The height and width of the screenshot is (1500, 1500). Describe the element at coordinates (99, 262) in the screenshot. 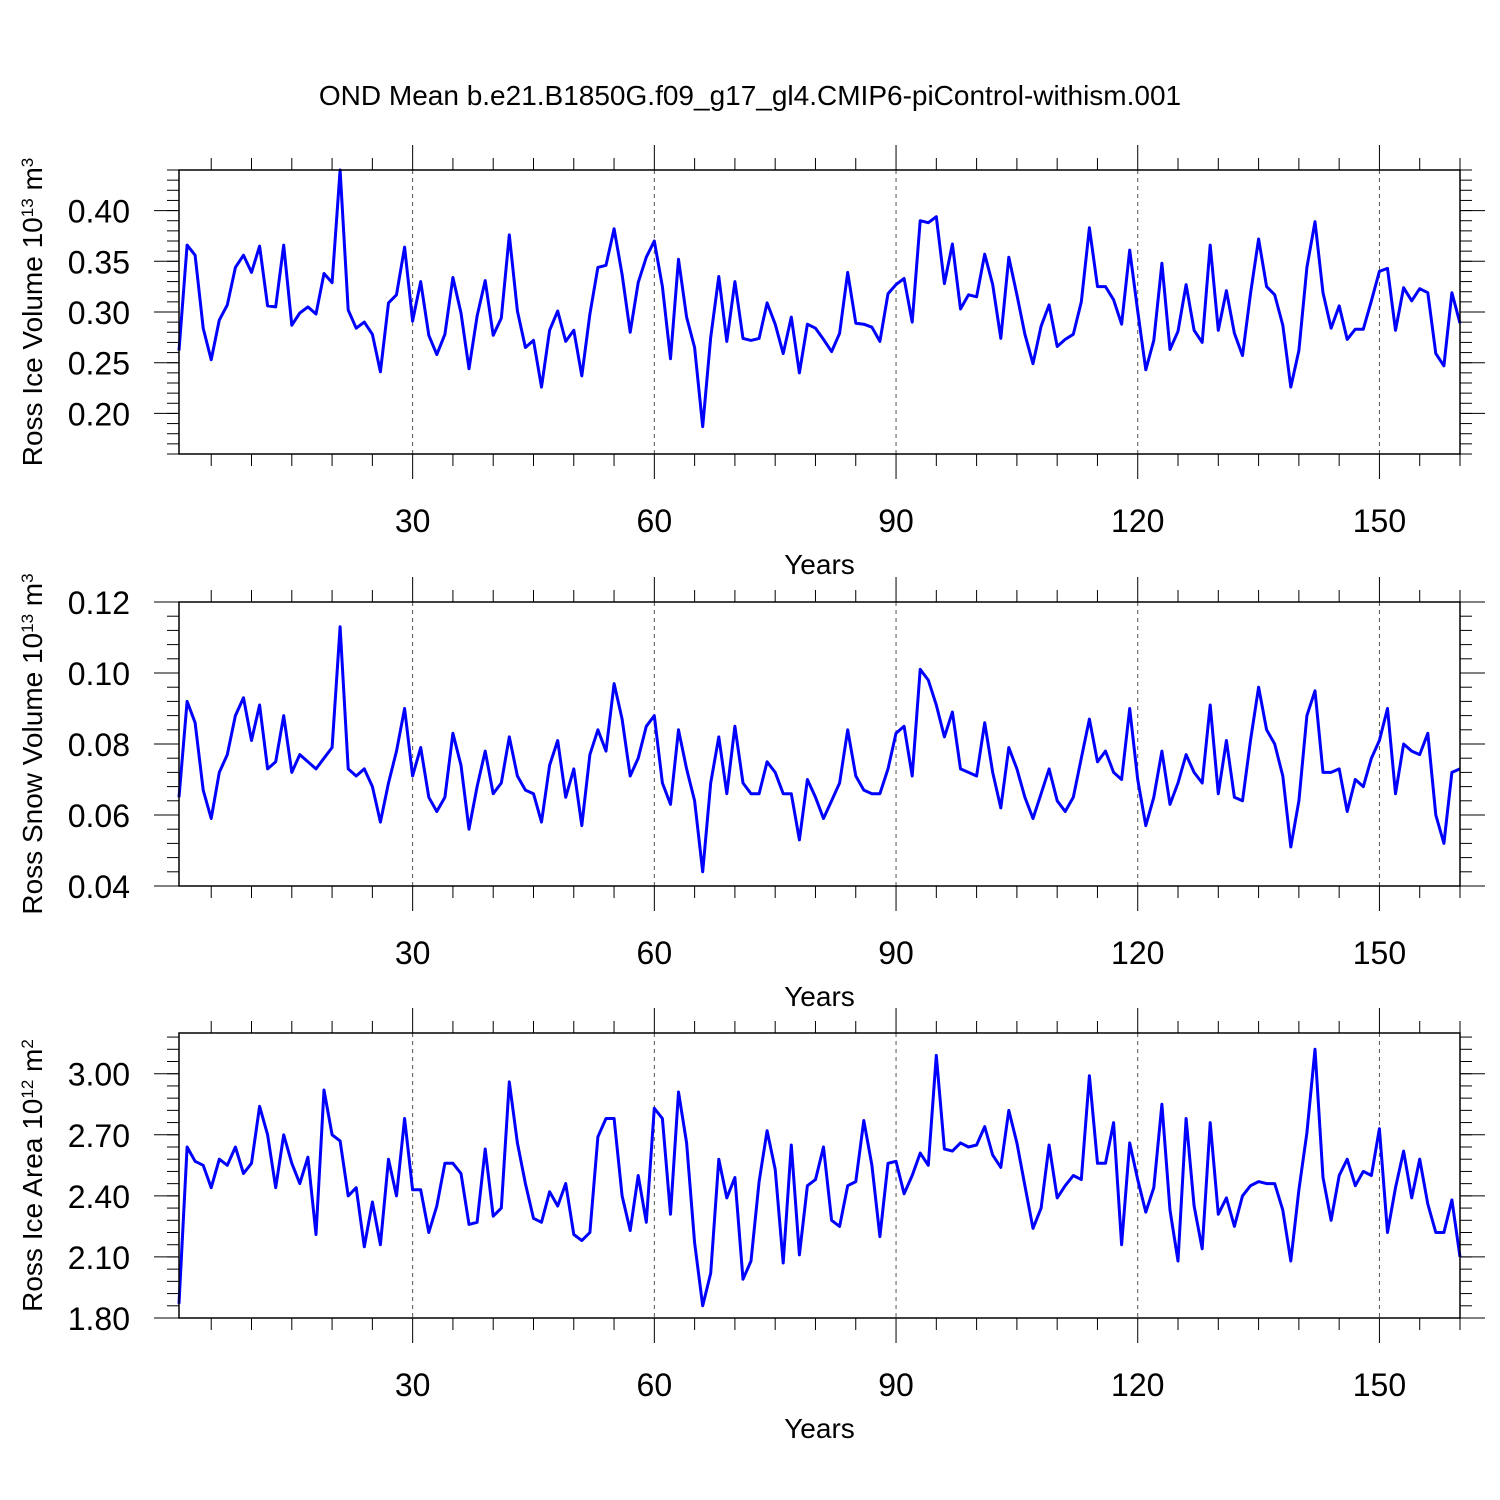

I see `y-tick-label: 0.35` at that location.